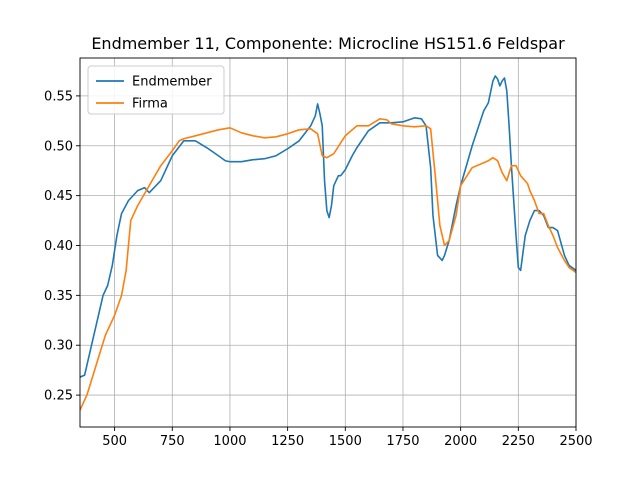 The image size is (640, 480). Describe the element at coordinates (172, 441) in the screenshot. I see `x-tick-label: 750` at that location.